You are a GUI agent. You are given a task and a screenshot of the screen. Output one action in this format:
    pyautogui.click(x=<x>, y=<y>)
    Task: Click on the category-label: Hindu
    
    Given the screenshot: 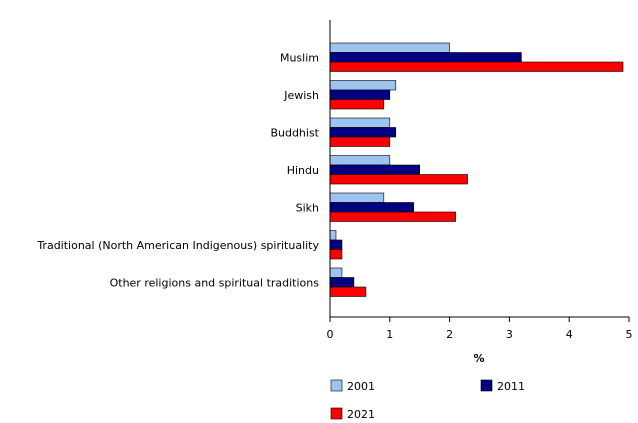 What is the action you would take?
    pyautogui.click(x=303, y=170)
    